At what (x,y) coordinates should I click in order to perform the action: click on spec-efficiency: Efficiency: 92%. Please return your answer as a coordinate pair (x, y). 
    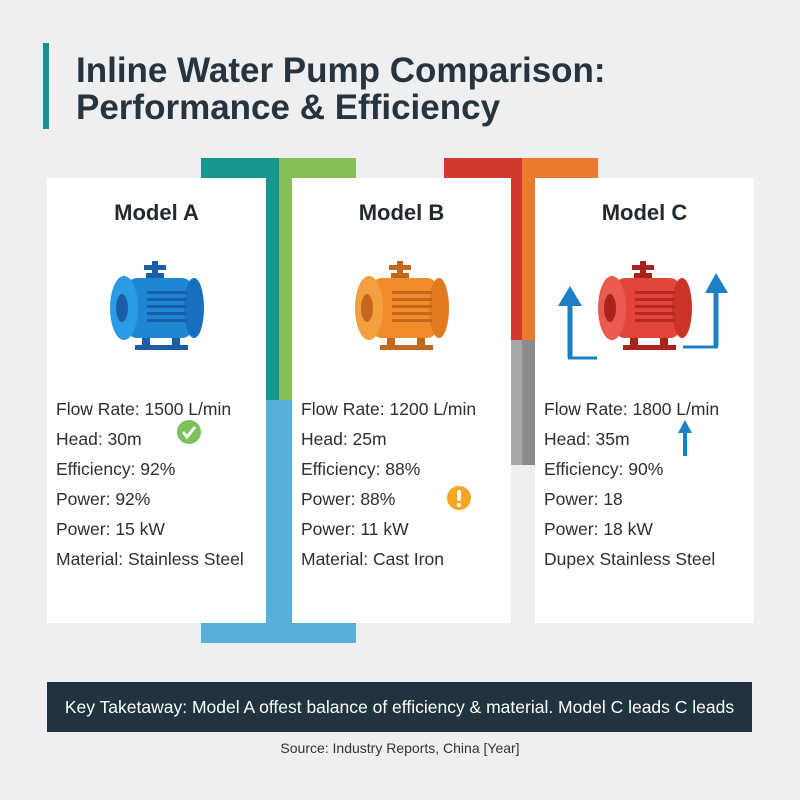
    Looking at the image, I should click on (116, 469).